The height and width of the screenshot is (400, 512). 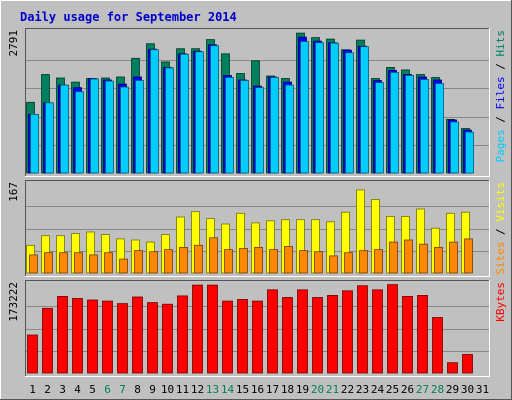 What do you see at coordinates (332, 389) in the screenshot?
I see `x-tick-label: 21` at bounding box center [332, 389].